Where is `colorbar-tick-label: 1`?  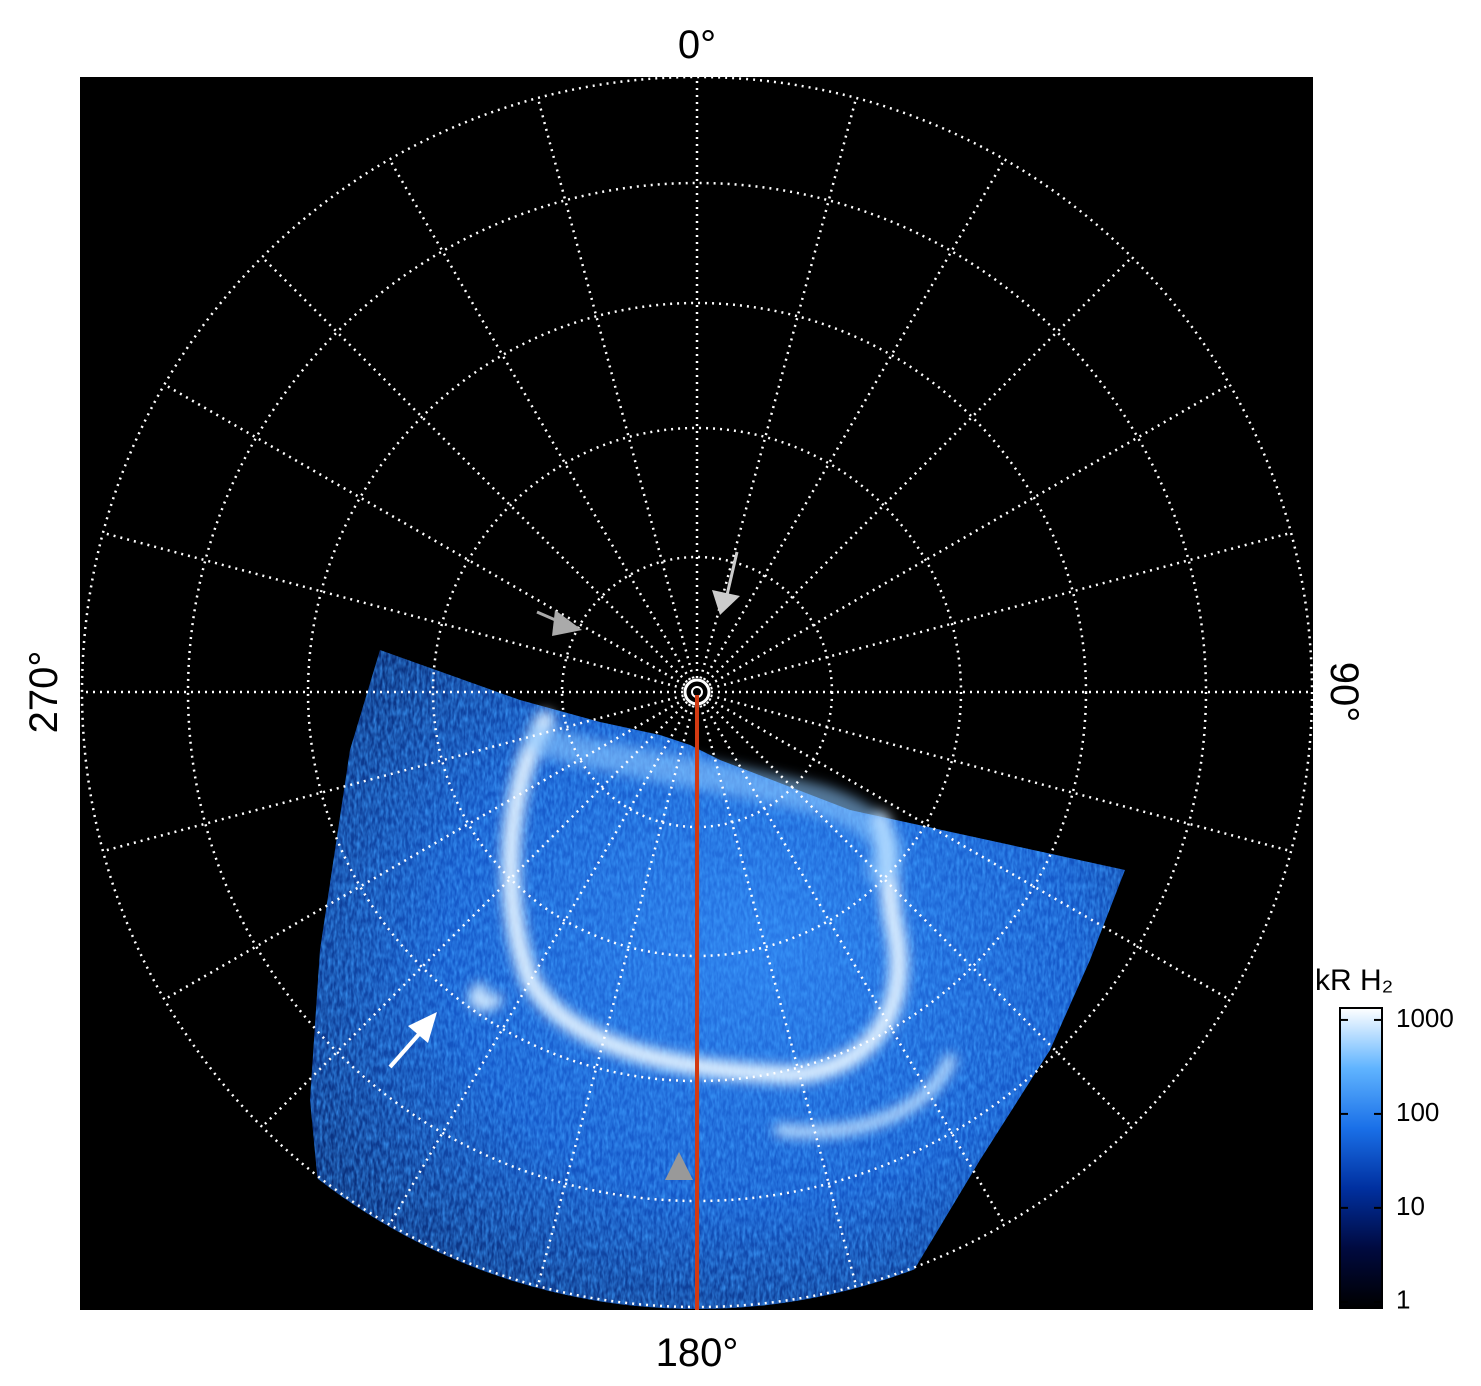 colorbar-tick-label: 1 is located at coordinates (1403, 1300).